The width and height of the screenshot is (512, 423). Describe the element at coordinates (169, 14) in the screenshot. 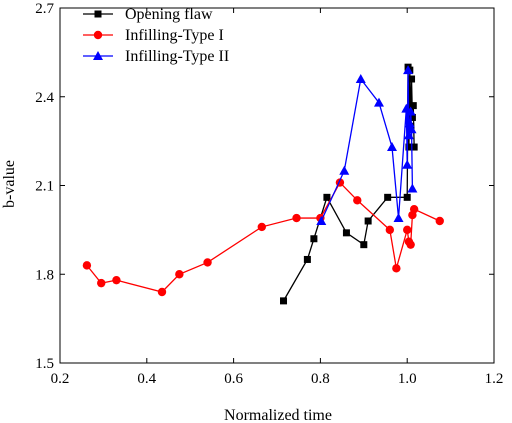

I see `legend-label: Opening flaw` at that location.